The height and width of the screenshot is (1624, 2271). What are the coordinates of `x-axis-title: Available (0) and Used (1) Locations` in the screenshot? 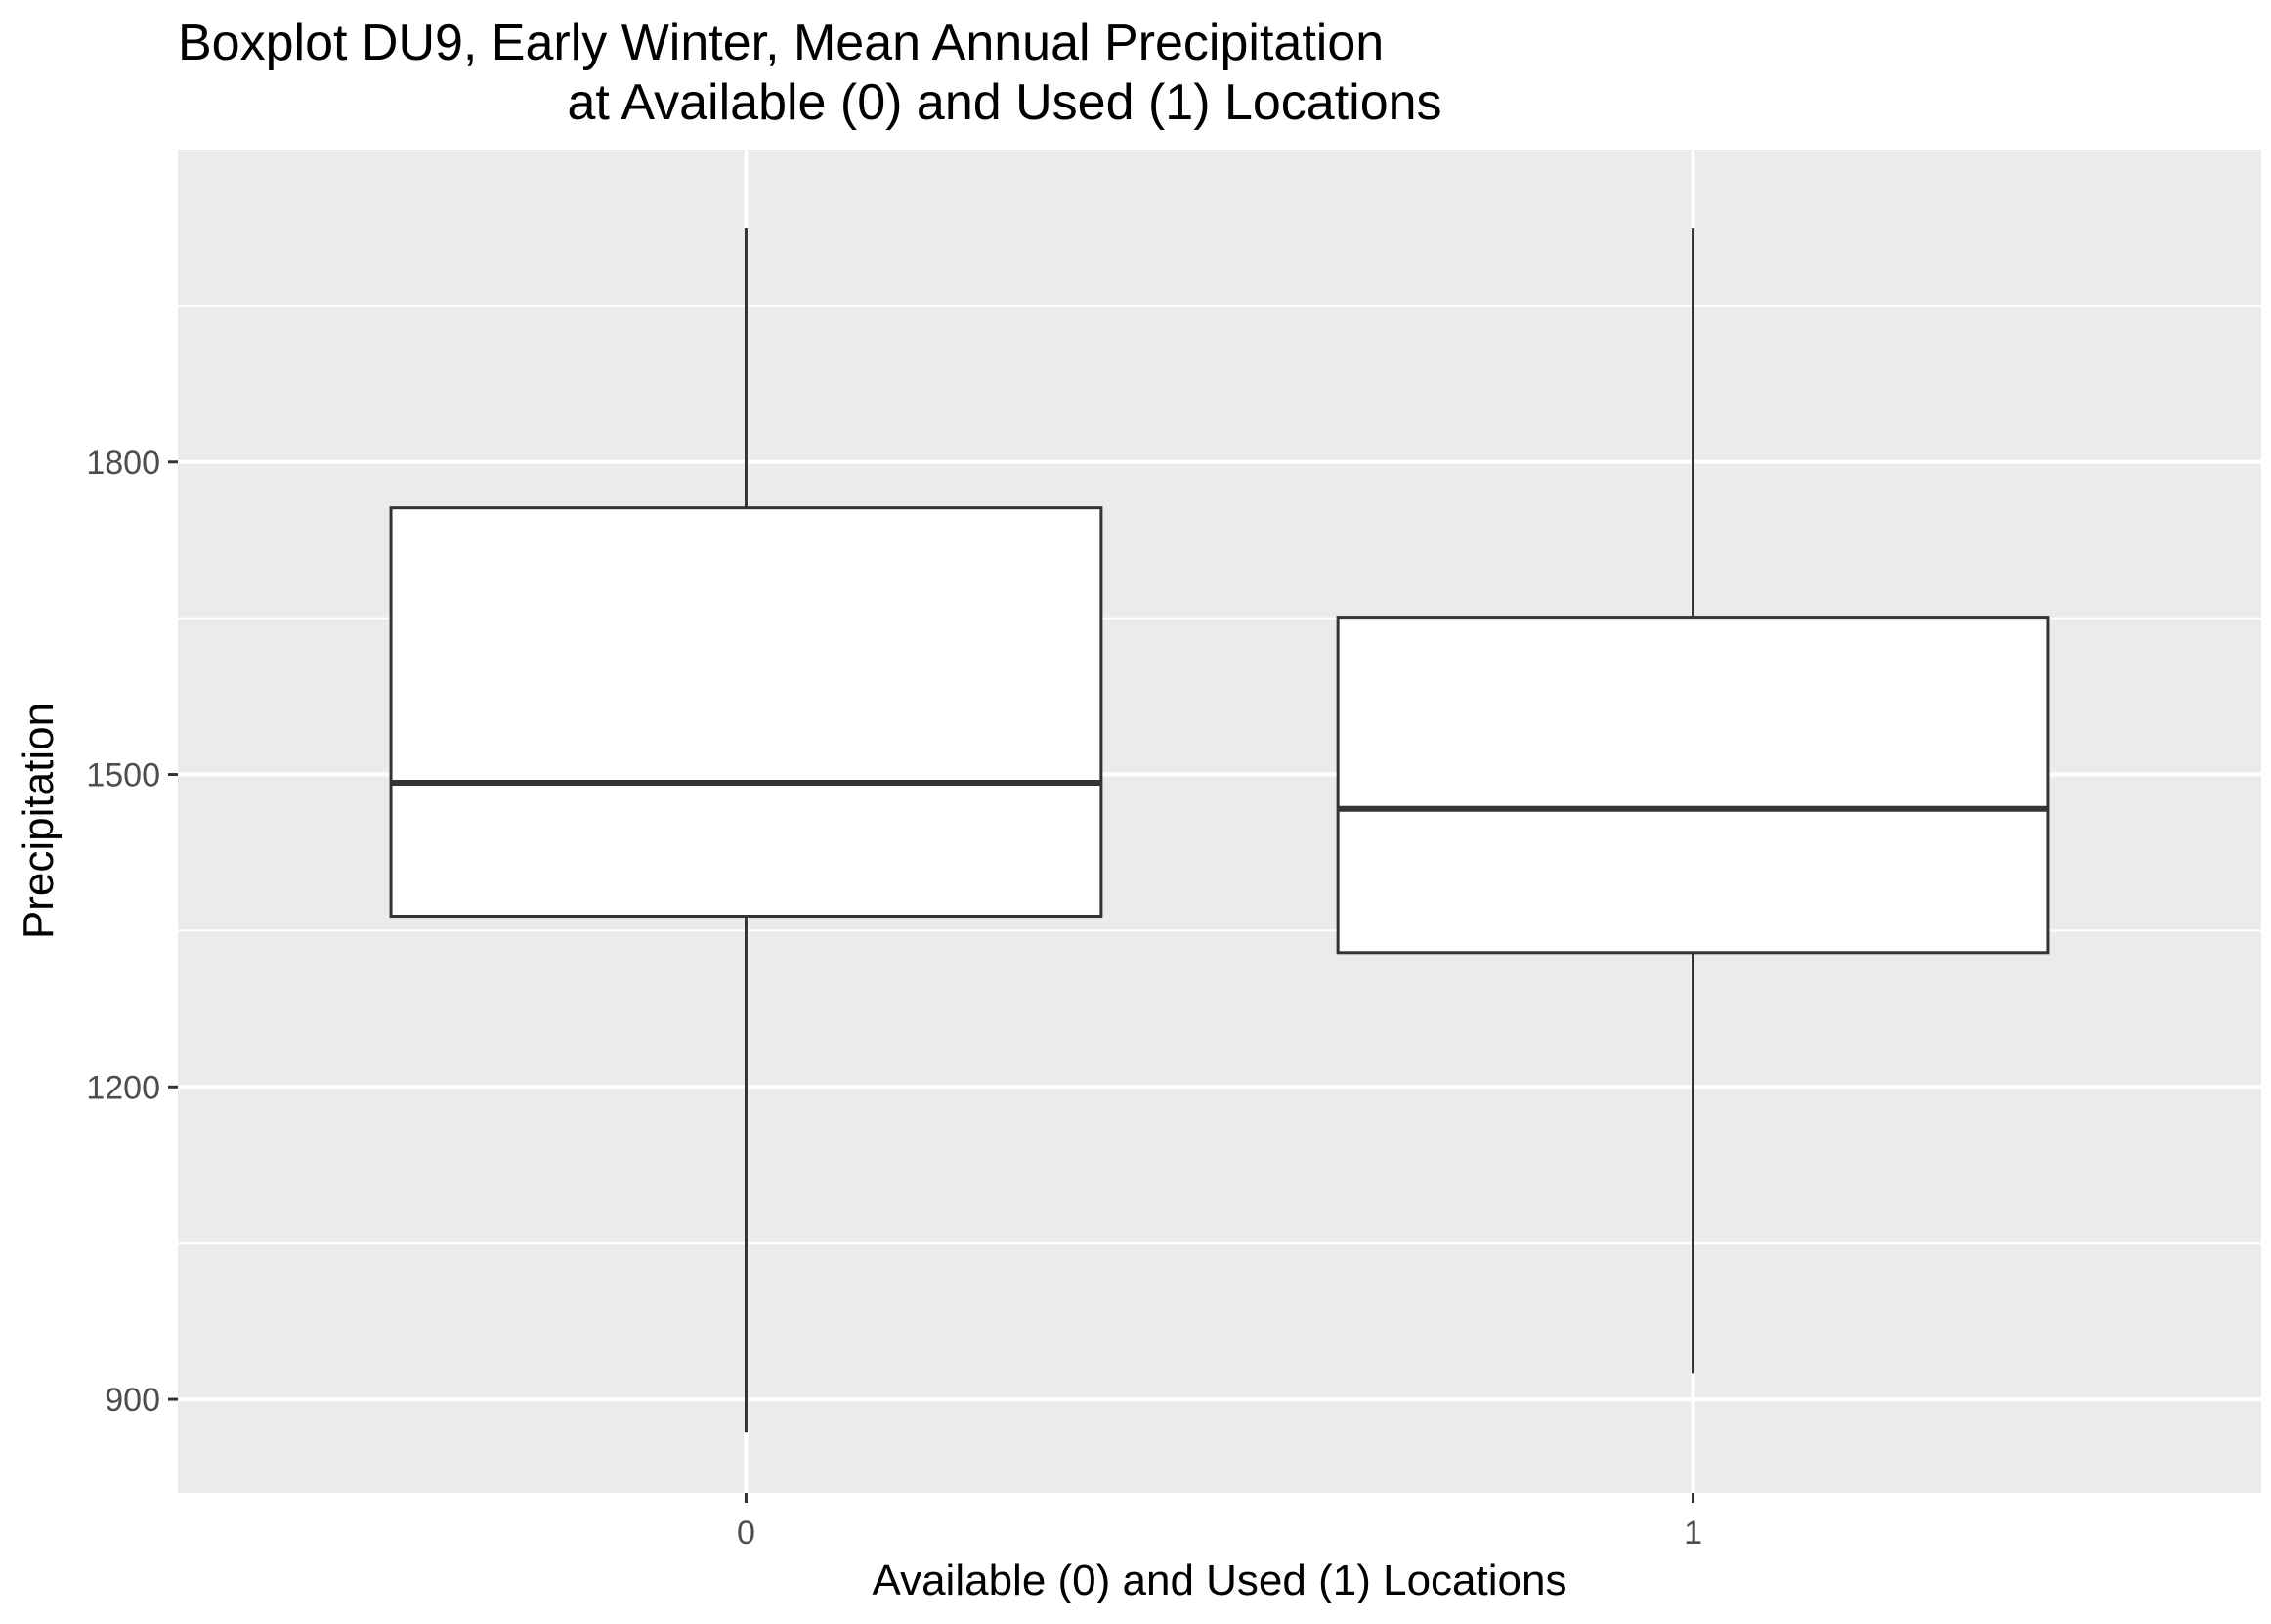 It's located at (1220, 1580).